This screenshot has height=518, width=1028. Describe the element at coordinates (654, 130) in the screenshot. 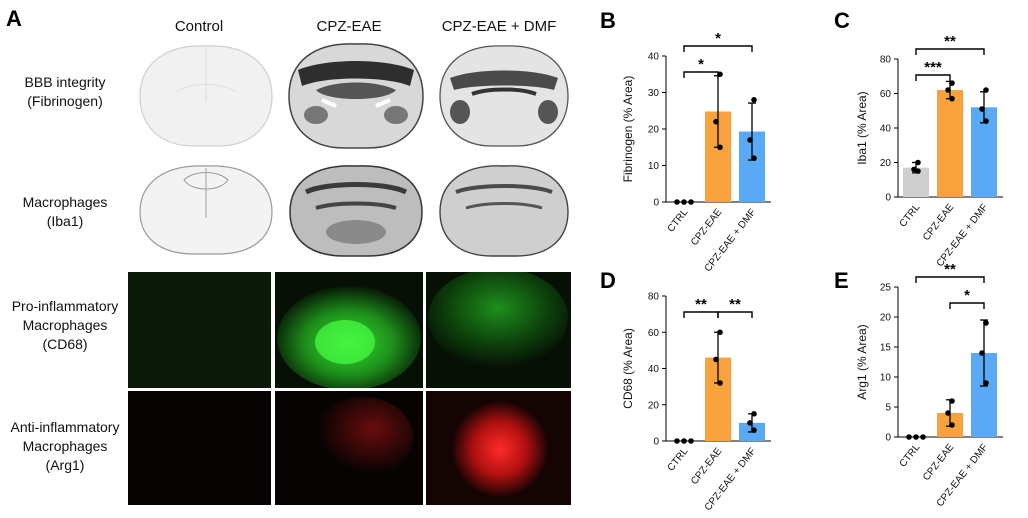

I see `chart-b-ytick-label: 20` at that location.